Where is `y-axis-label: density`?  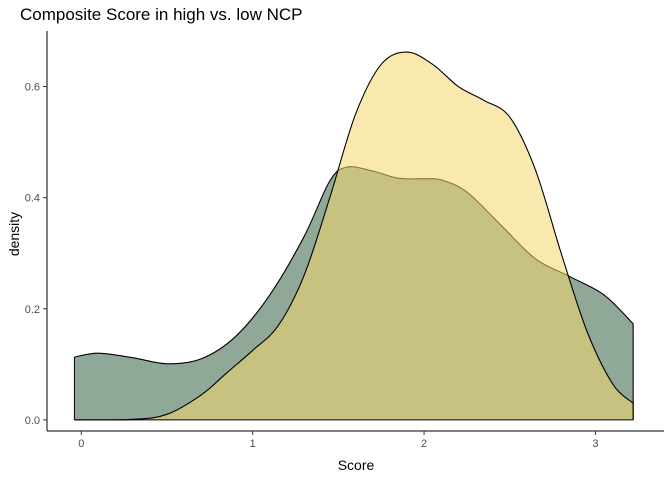 y-axis-label: density is located at coordinates (14, 234).